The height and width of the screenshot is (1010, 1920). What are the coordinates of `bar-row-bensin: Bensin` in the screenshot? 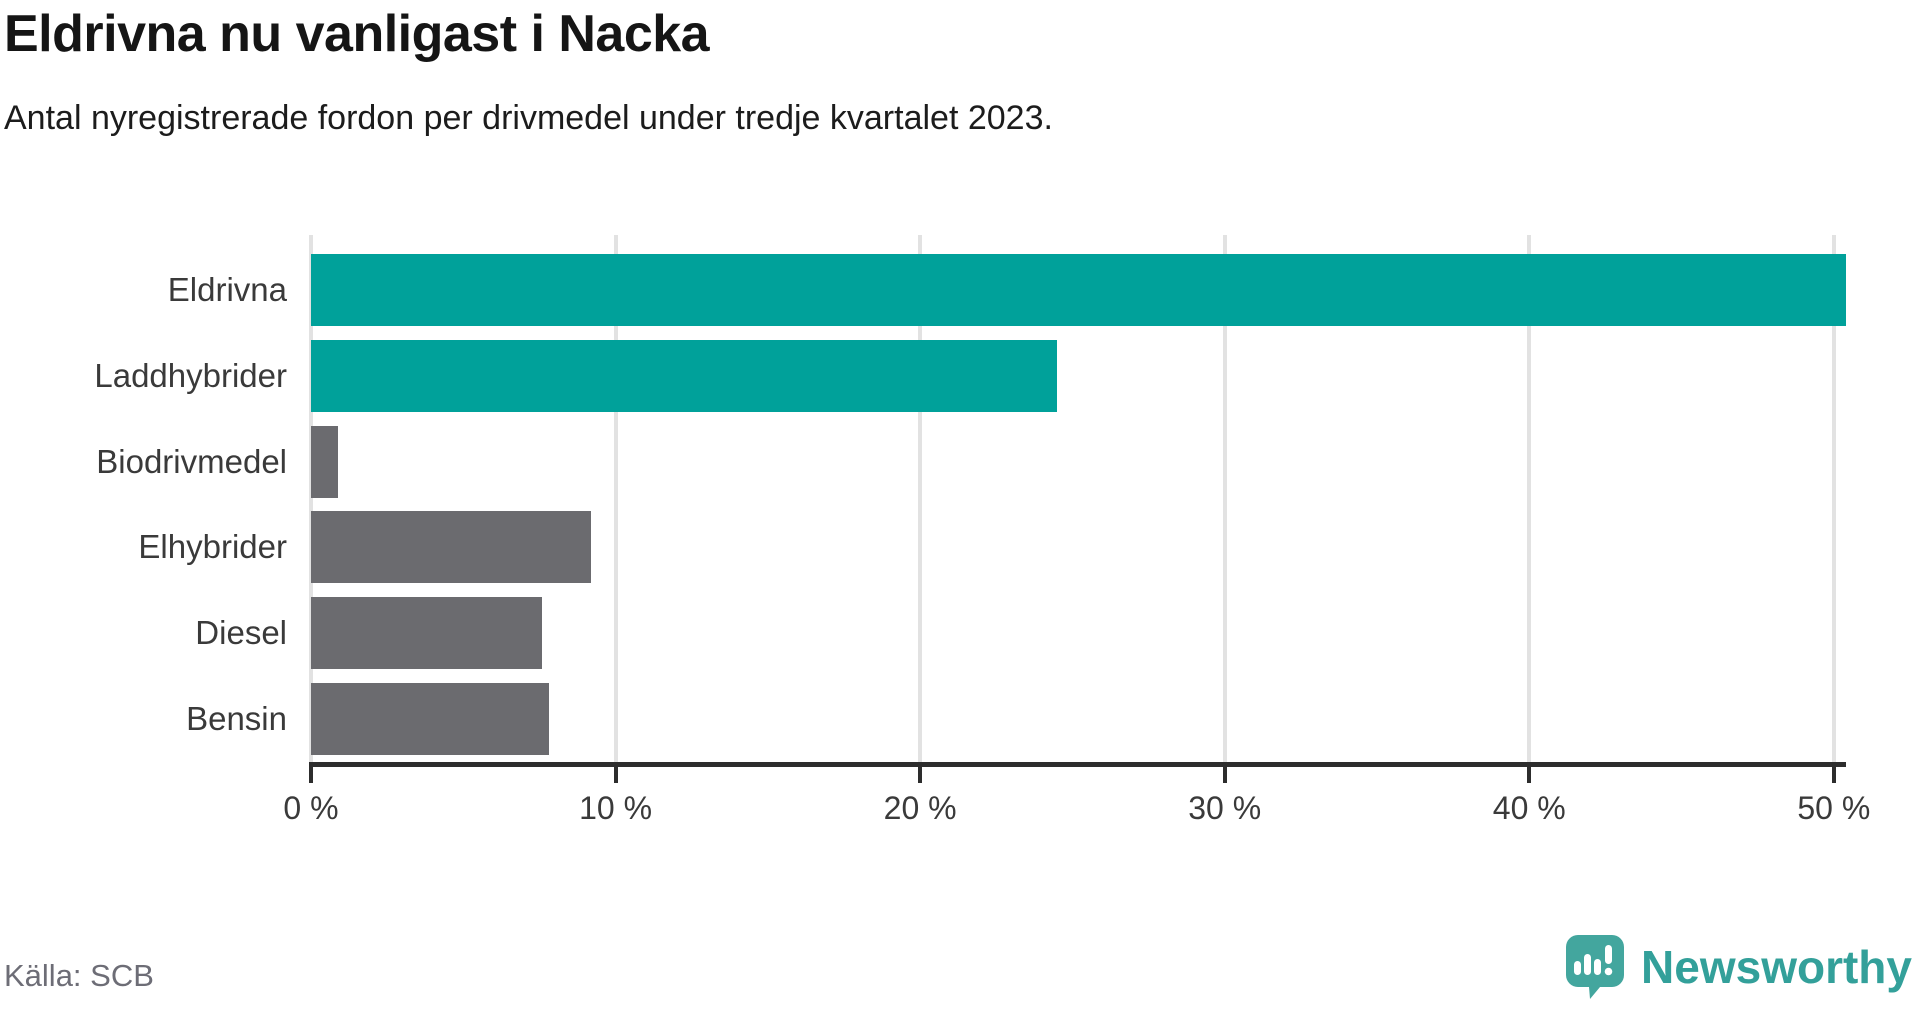 It's located at (1016, 719).